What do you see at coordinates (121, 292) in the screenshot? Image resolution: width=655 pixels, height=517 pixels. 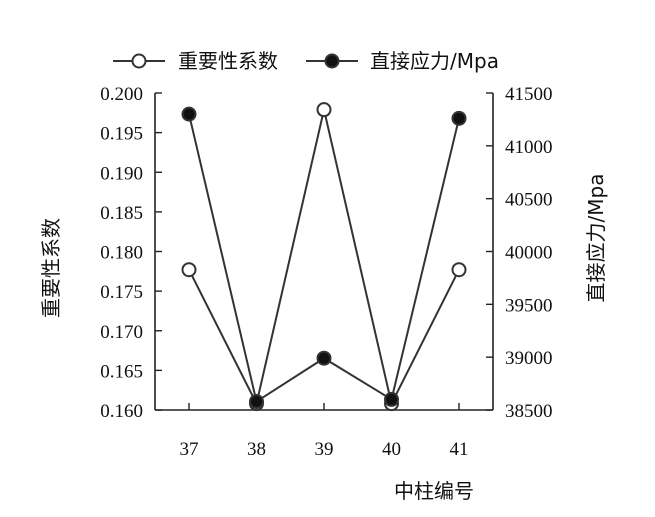 I see `left-y-tick-label: 0.175` at bounding box center [121, 292].